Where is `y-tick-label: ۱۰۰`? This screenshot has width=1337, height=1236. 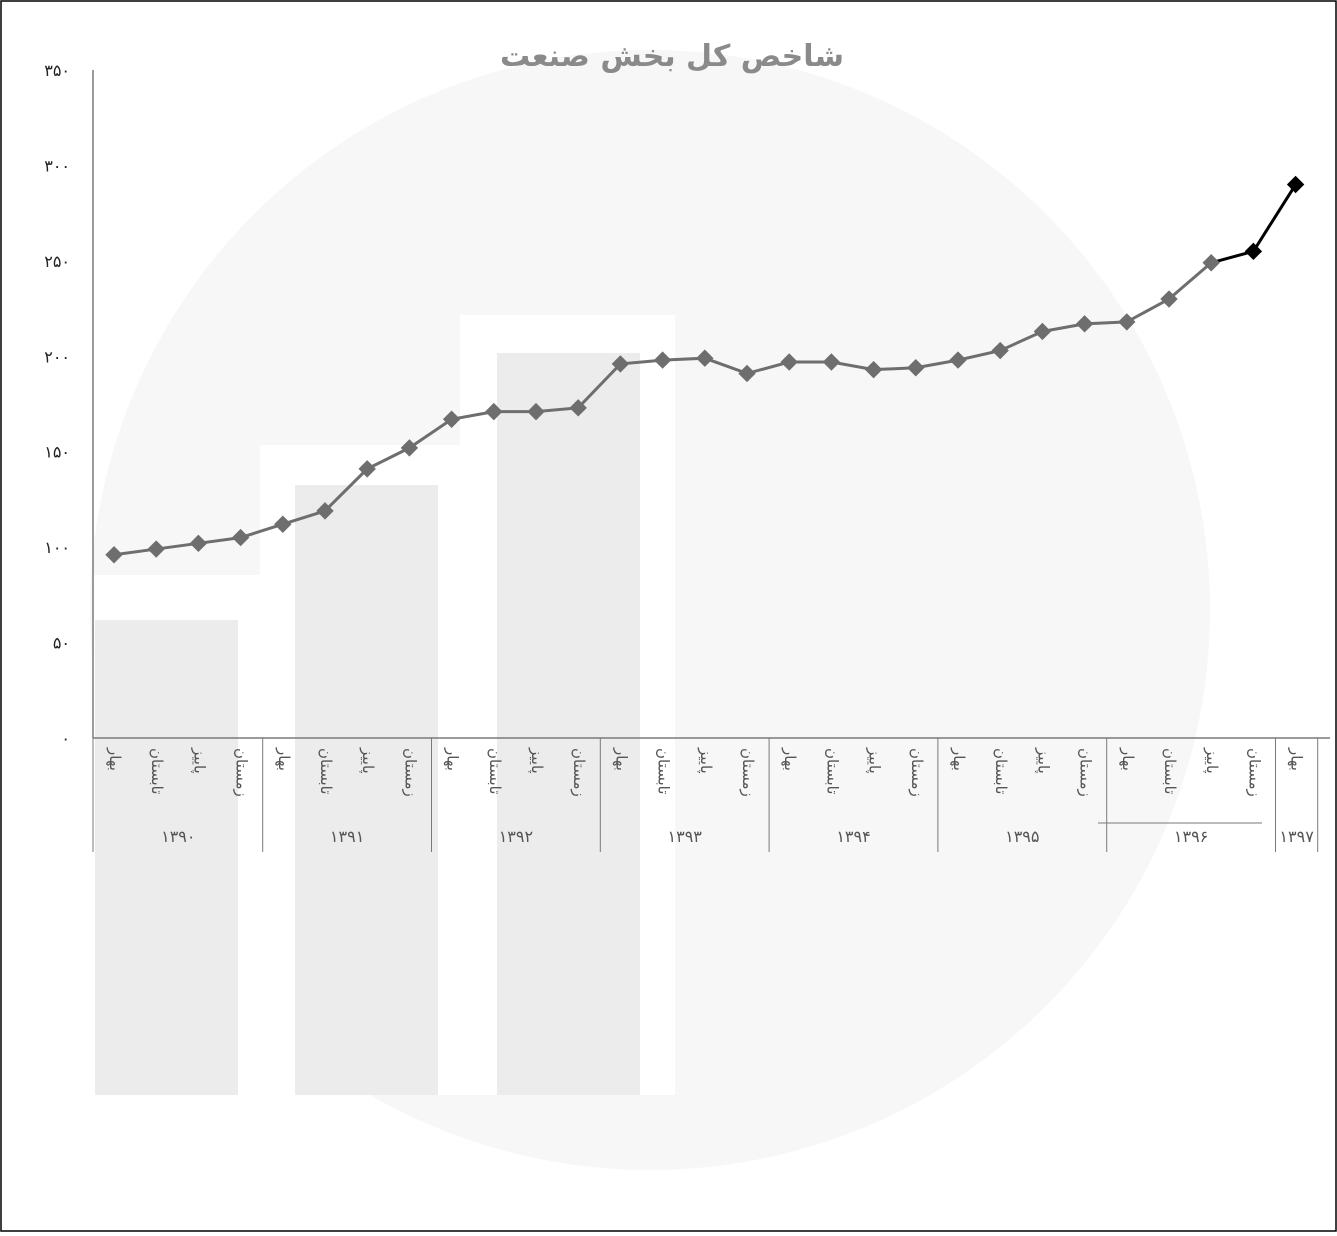
y-tick-label: ۱۰۰ is located at coordinates (57, 547).